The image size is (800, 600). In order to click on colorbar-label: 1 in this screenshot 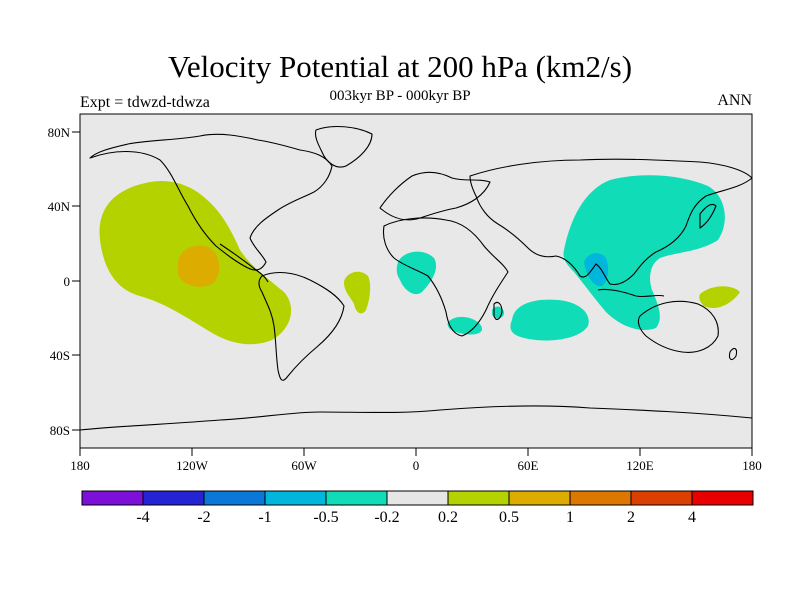, I will do `click(570, 517)`.